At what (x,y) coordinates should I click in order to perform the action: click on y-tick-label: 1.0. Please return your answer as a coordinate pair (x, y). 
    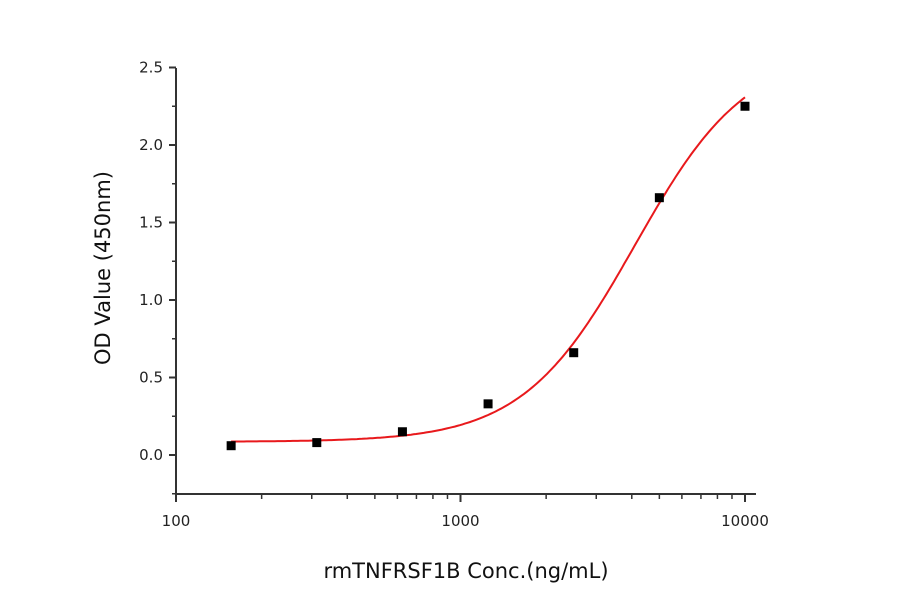
    Looking at the image, I should click on (151, 300).